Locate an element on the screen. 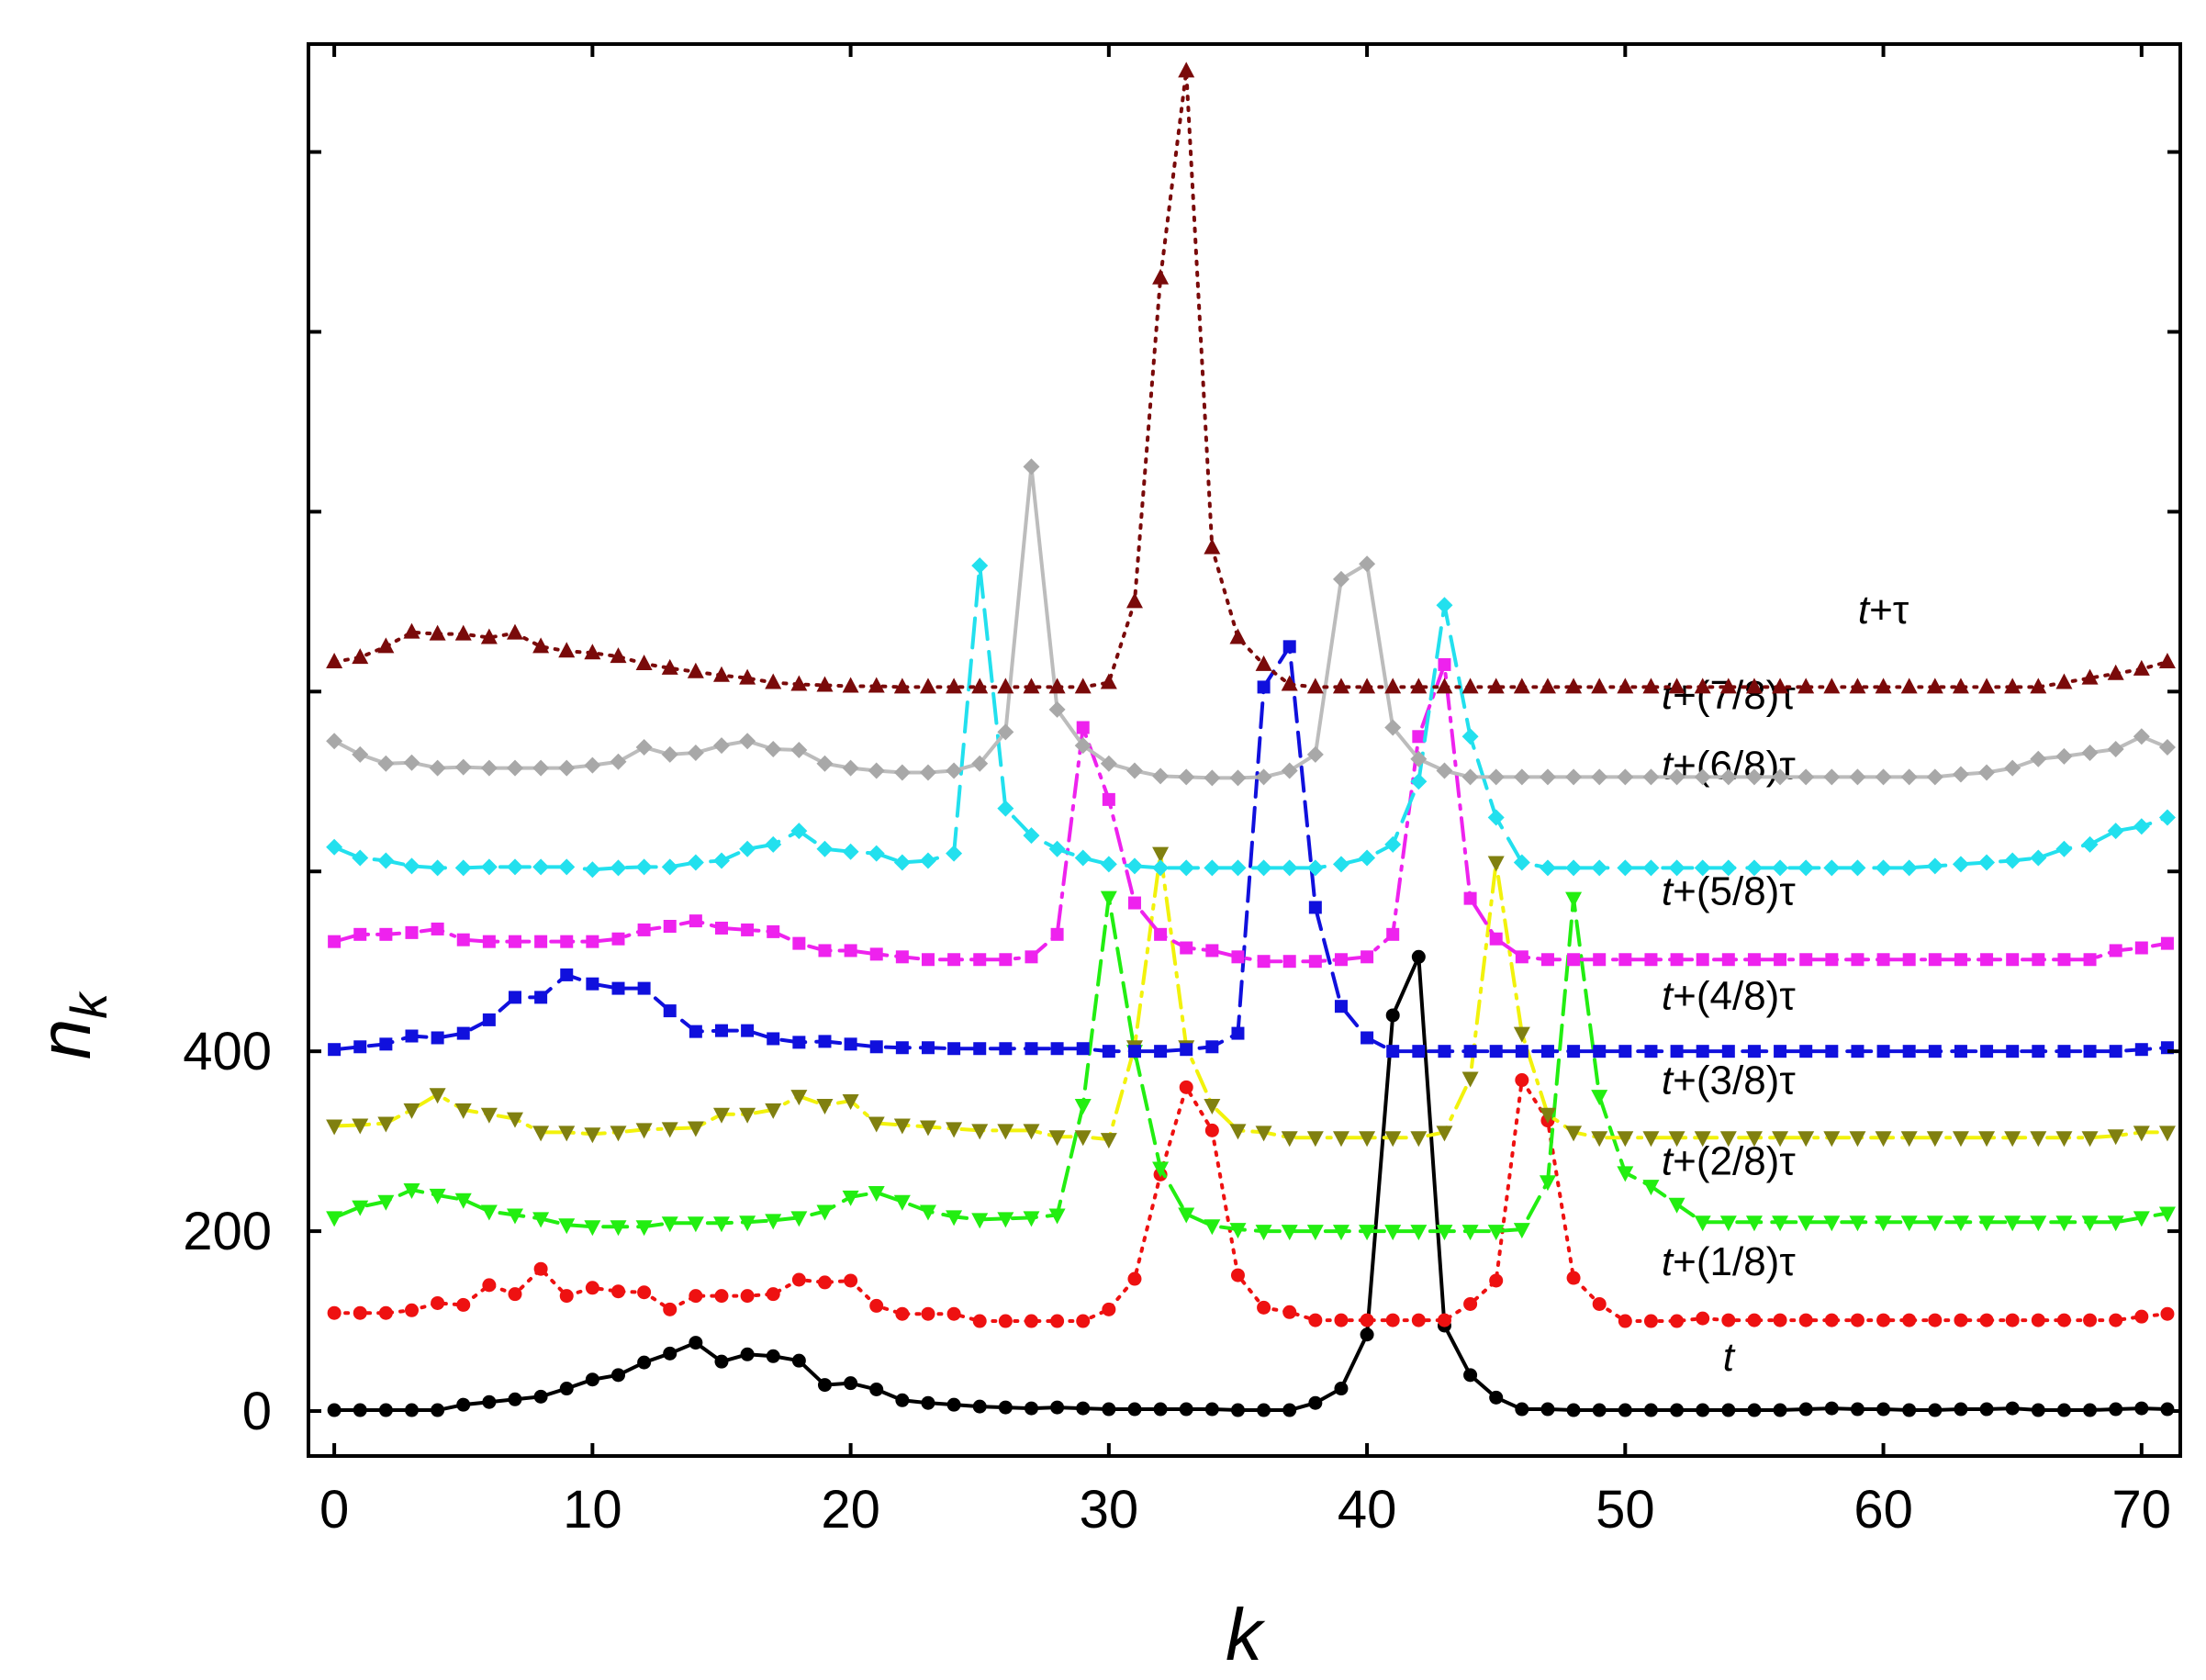  x-tick-label: 40 is located at coordinates (1367, 1510).